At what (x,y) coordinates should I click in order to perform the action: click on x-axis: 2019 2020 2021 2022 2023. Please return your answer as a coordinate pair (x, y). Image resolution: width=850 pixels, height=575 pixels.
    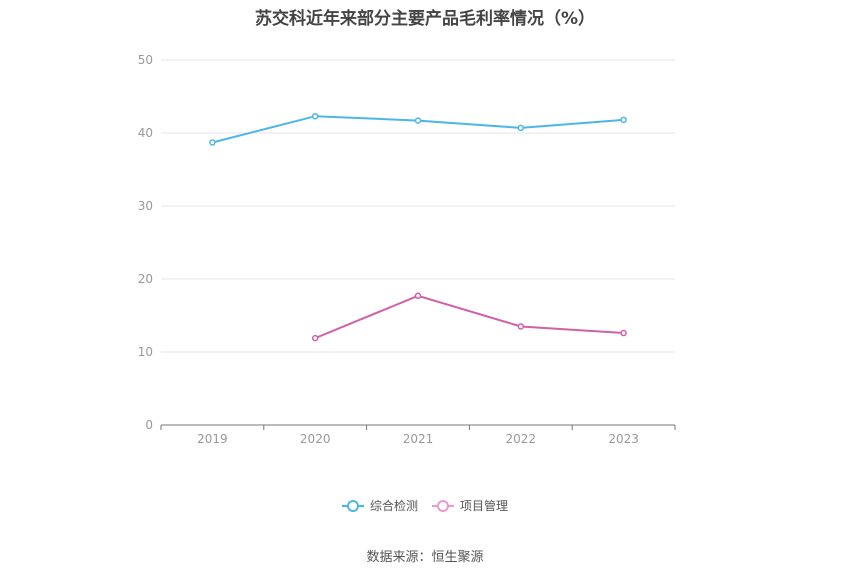
    Looking at the image, I should click on (418, 435).